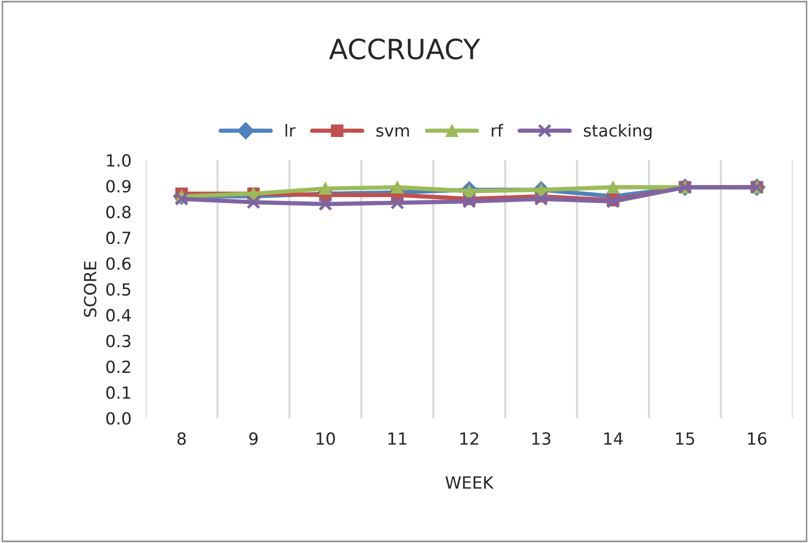 Image resolution: width=809 pixels, height=543 pixels. What do you see at coordinates (325, 438) in the screenshot?
I see `x-tick-label: 10` at bounding box center [325, 438].